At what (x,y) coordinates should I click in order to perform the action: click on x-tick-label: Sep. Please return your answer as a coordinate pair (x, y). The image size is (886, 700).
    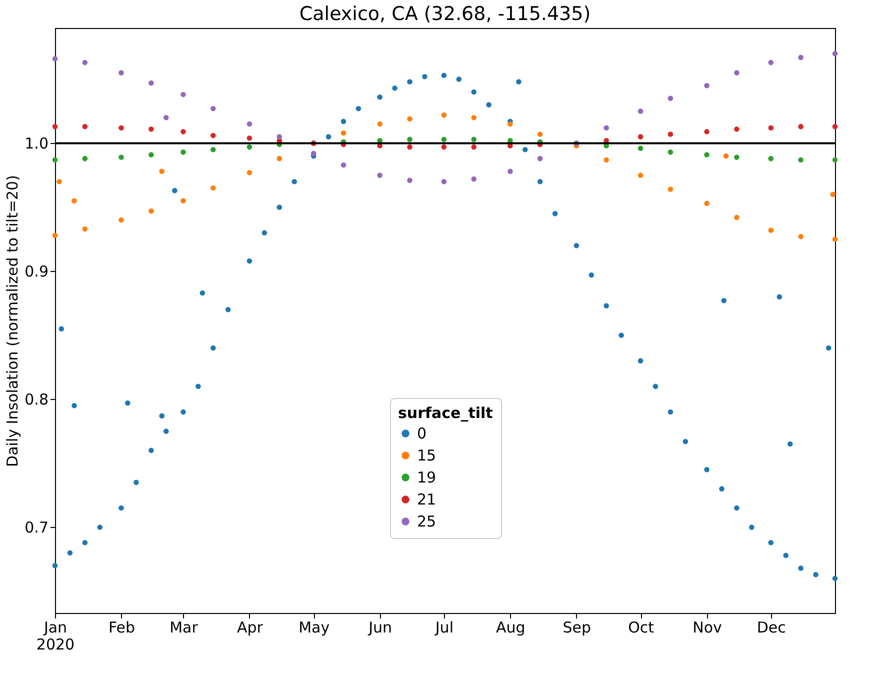
    Looking at the image, I should click on (577, 627).